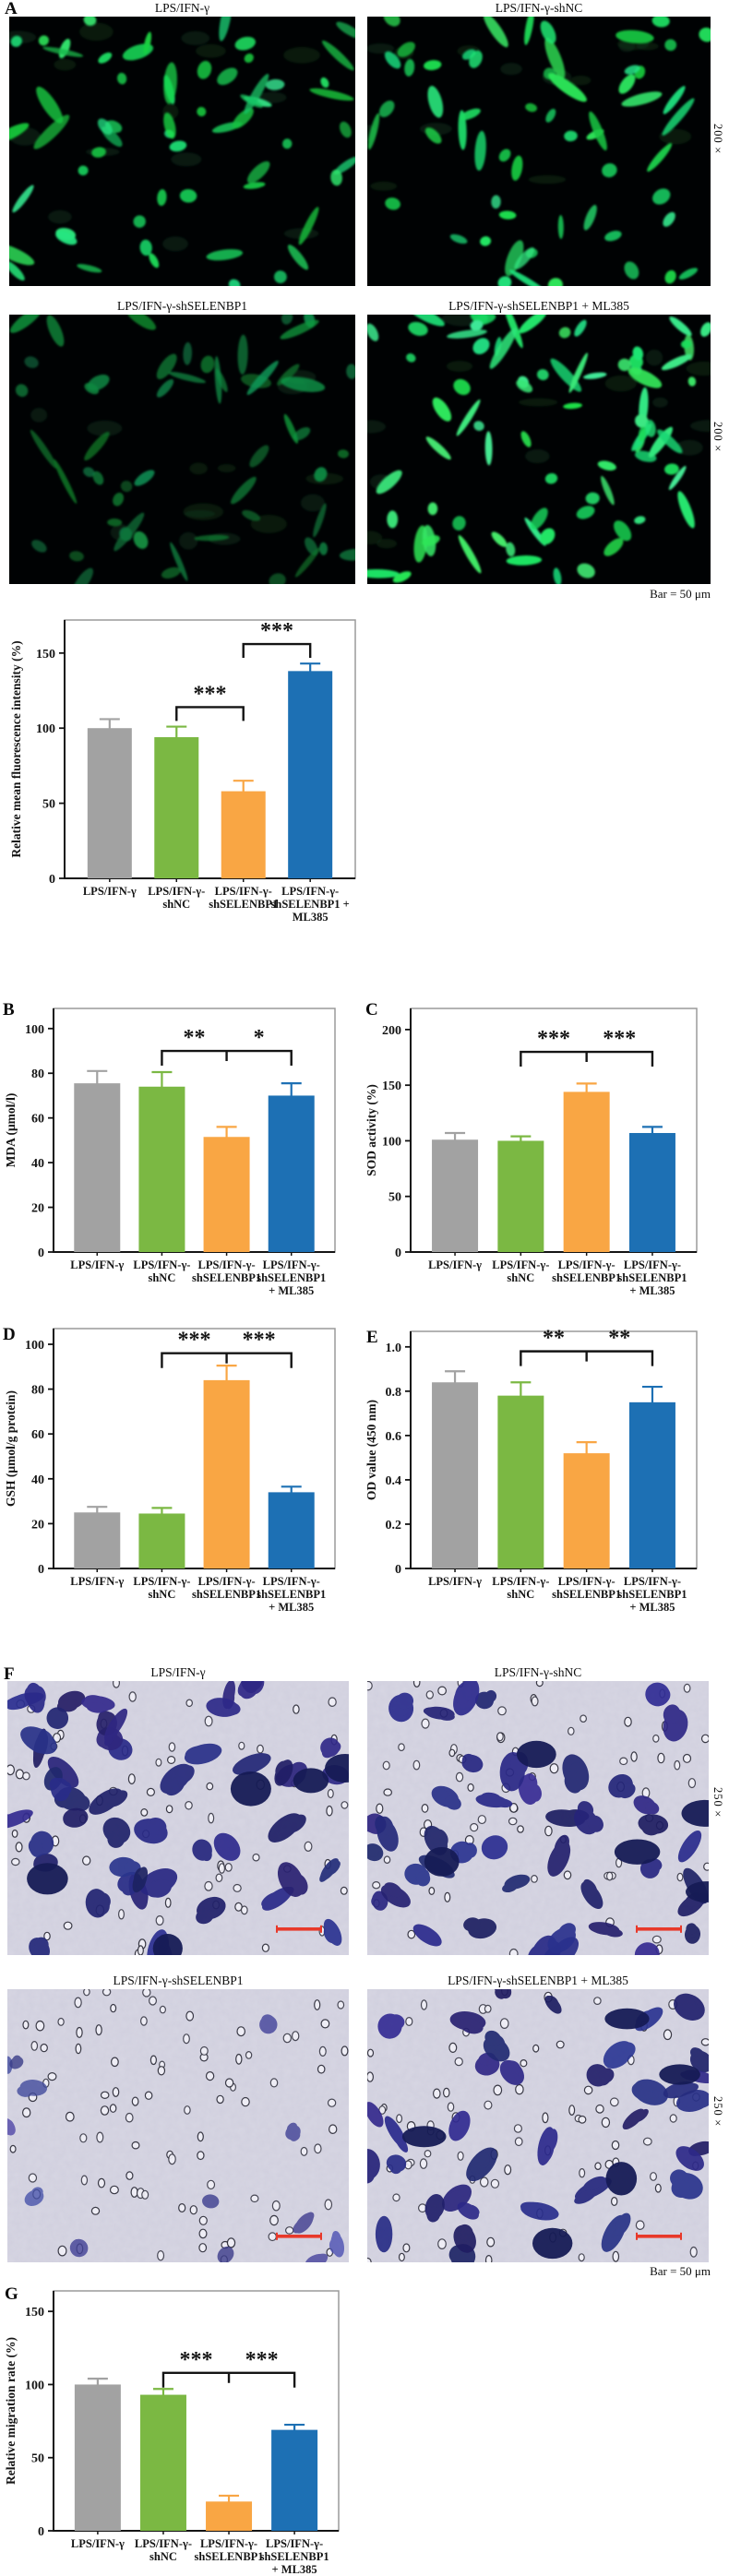 The image size is (729, 2576). I want to click on magnification-label: 200×, so click(718, 439).